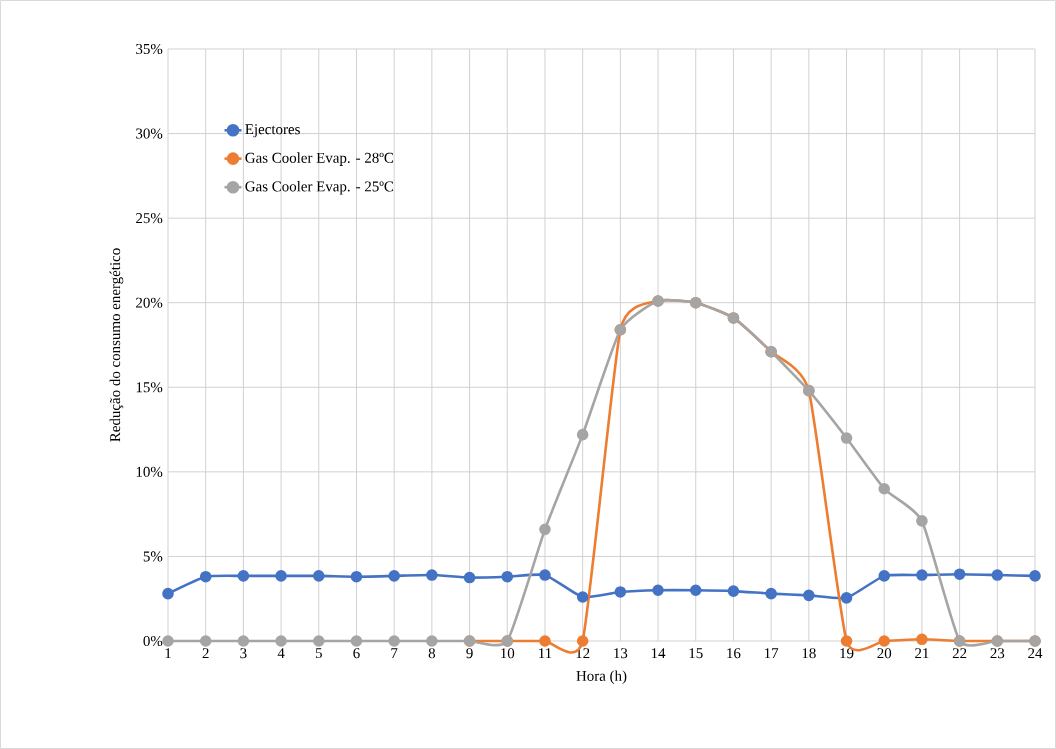  What do you see at coordinates (356, 653) in the screenshot?
I see `x-tick-label: 6` at bounding box center [356, 653].